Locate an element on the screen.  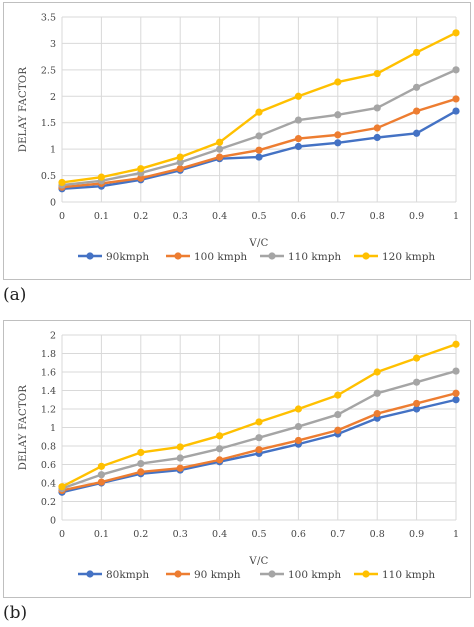
chart-a-xtick-label: 1 is located at coordinates (456, 216).